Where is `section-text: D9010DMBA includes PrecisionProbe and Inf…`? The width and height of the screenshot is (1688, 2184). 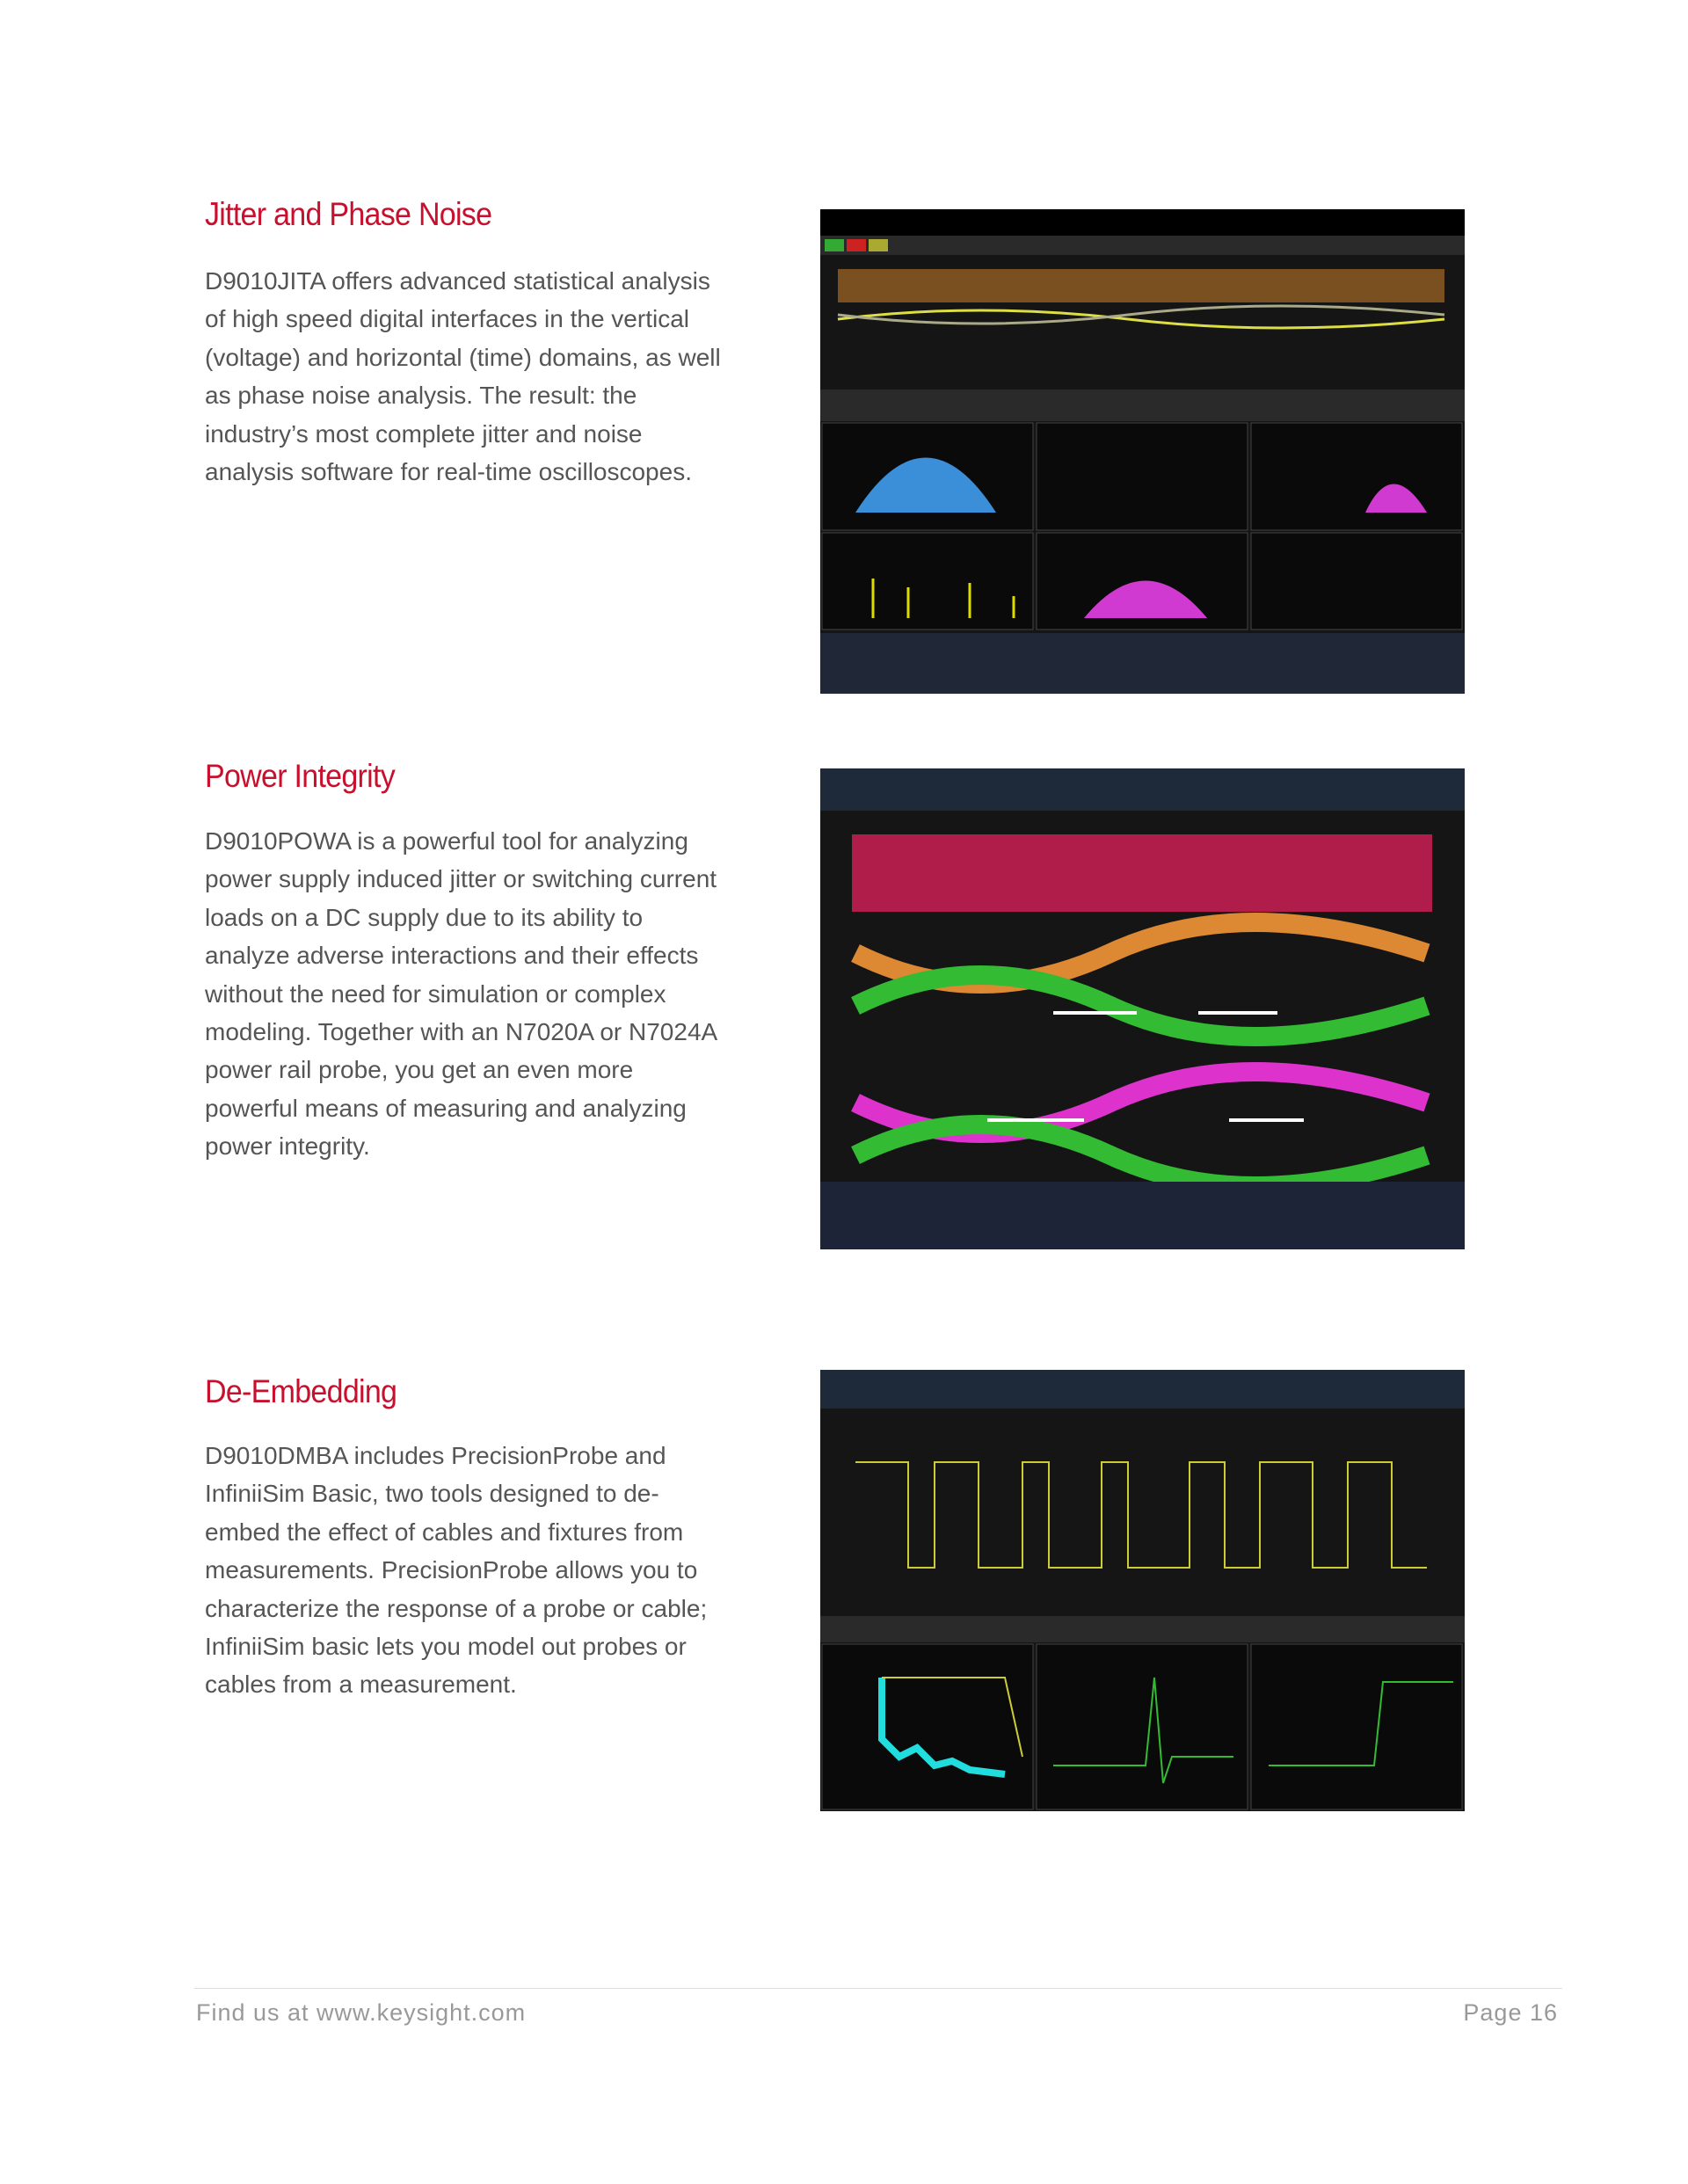 section-text: D9010DMBA includes PrecisionProbe and Inf… is located at coordinates (456, 1570).